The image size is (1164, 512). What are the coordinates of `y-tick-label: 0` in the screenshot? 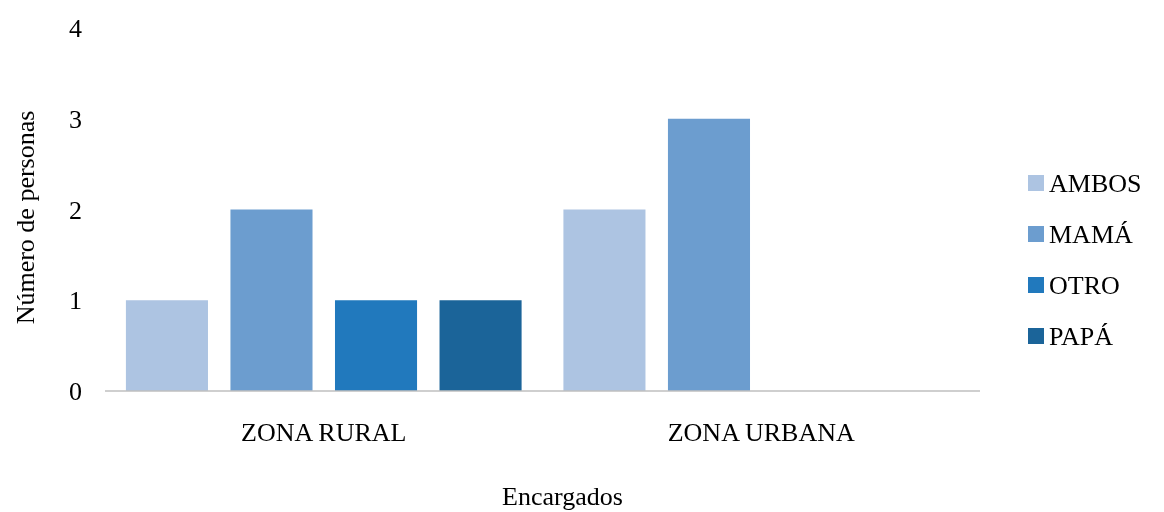 It's located at (75, 392).